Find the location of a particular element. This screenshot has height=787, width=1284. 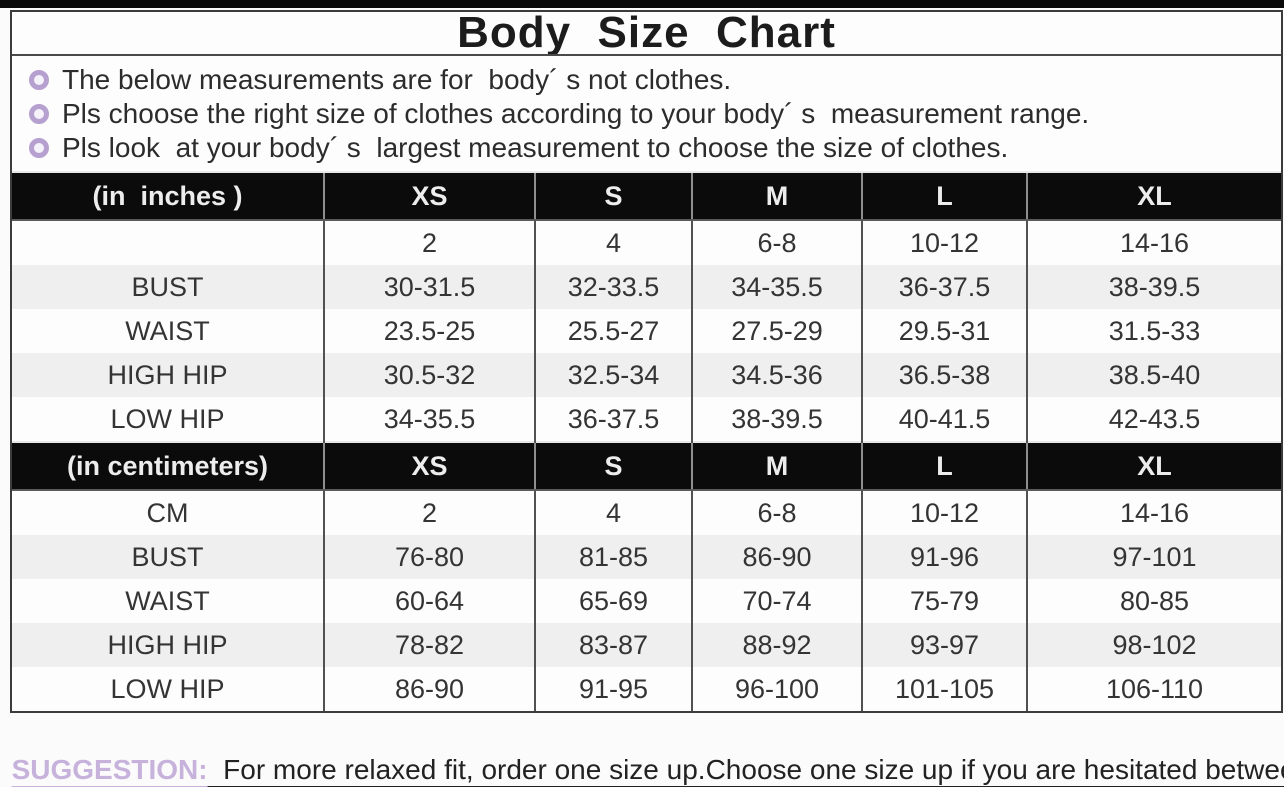

measurement-value: 30-31.5 is located at coordinates (429, 287).